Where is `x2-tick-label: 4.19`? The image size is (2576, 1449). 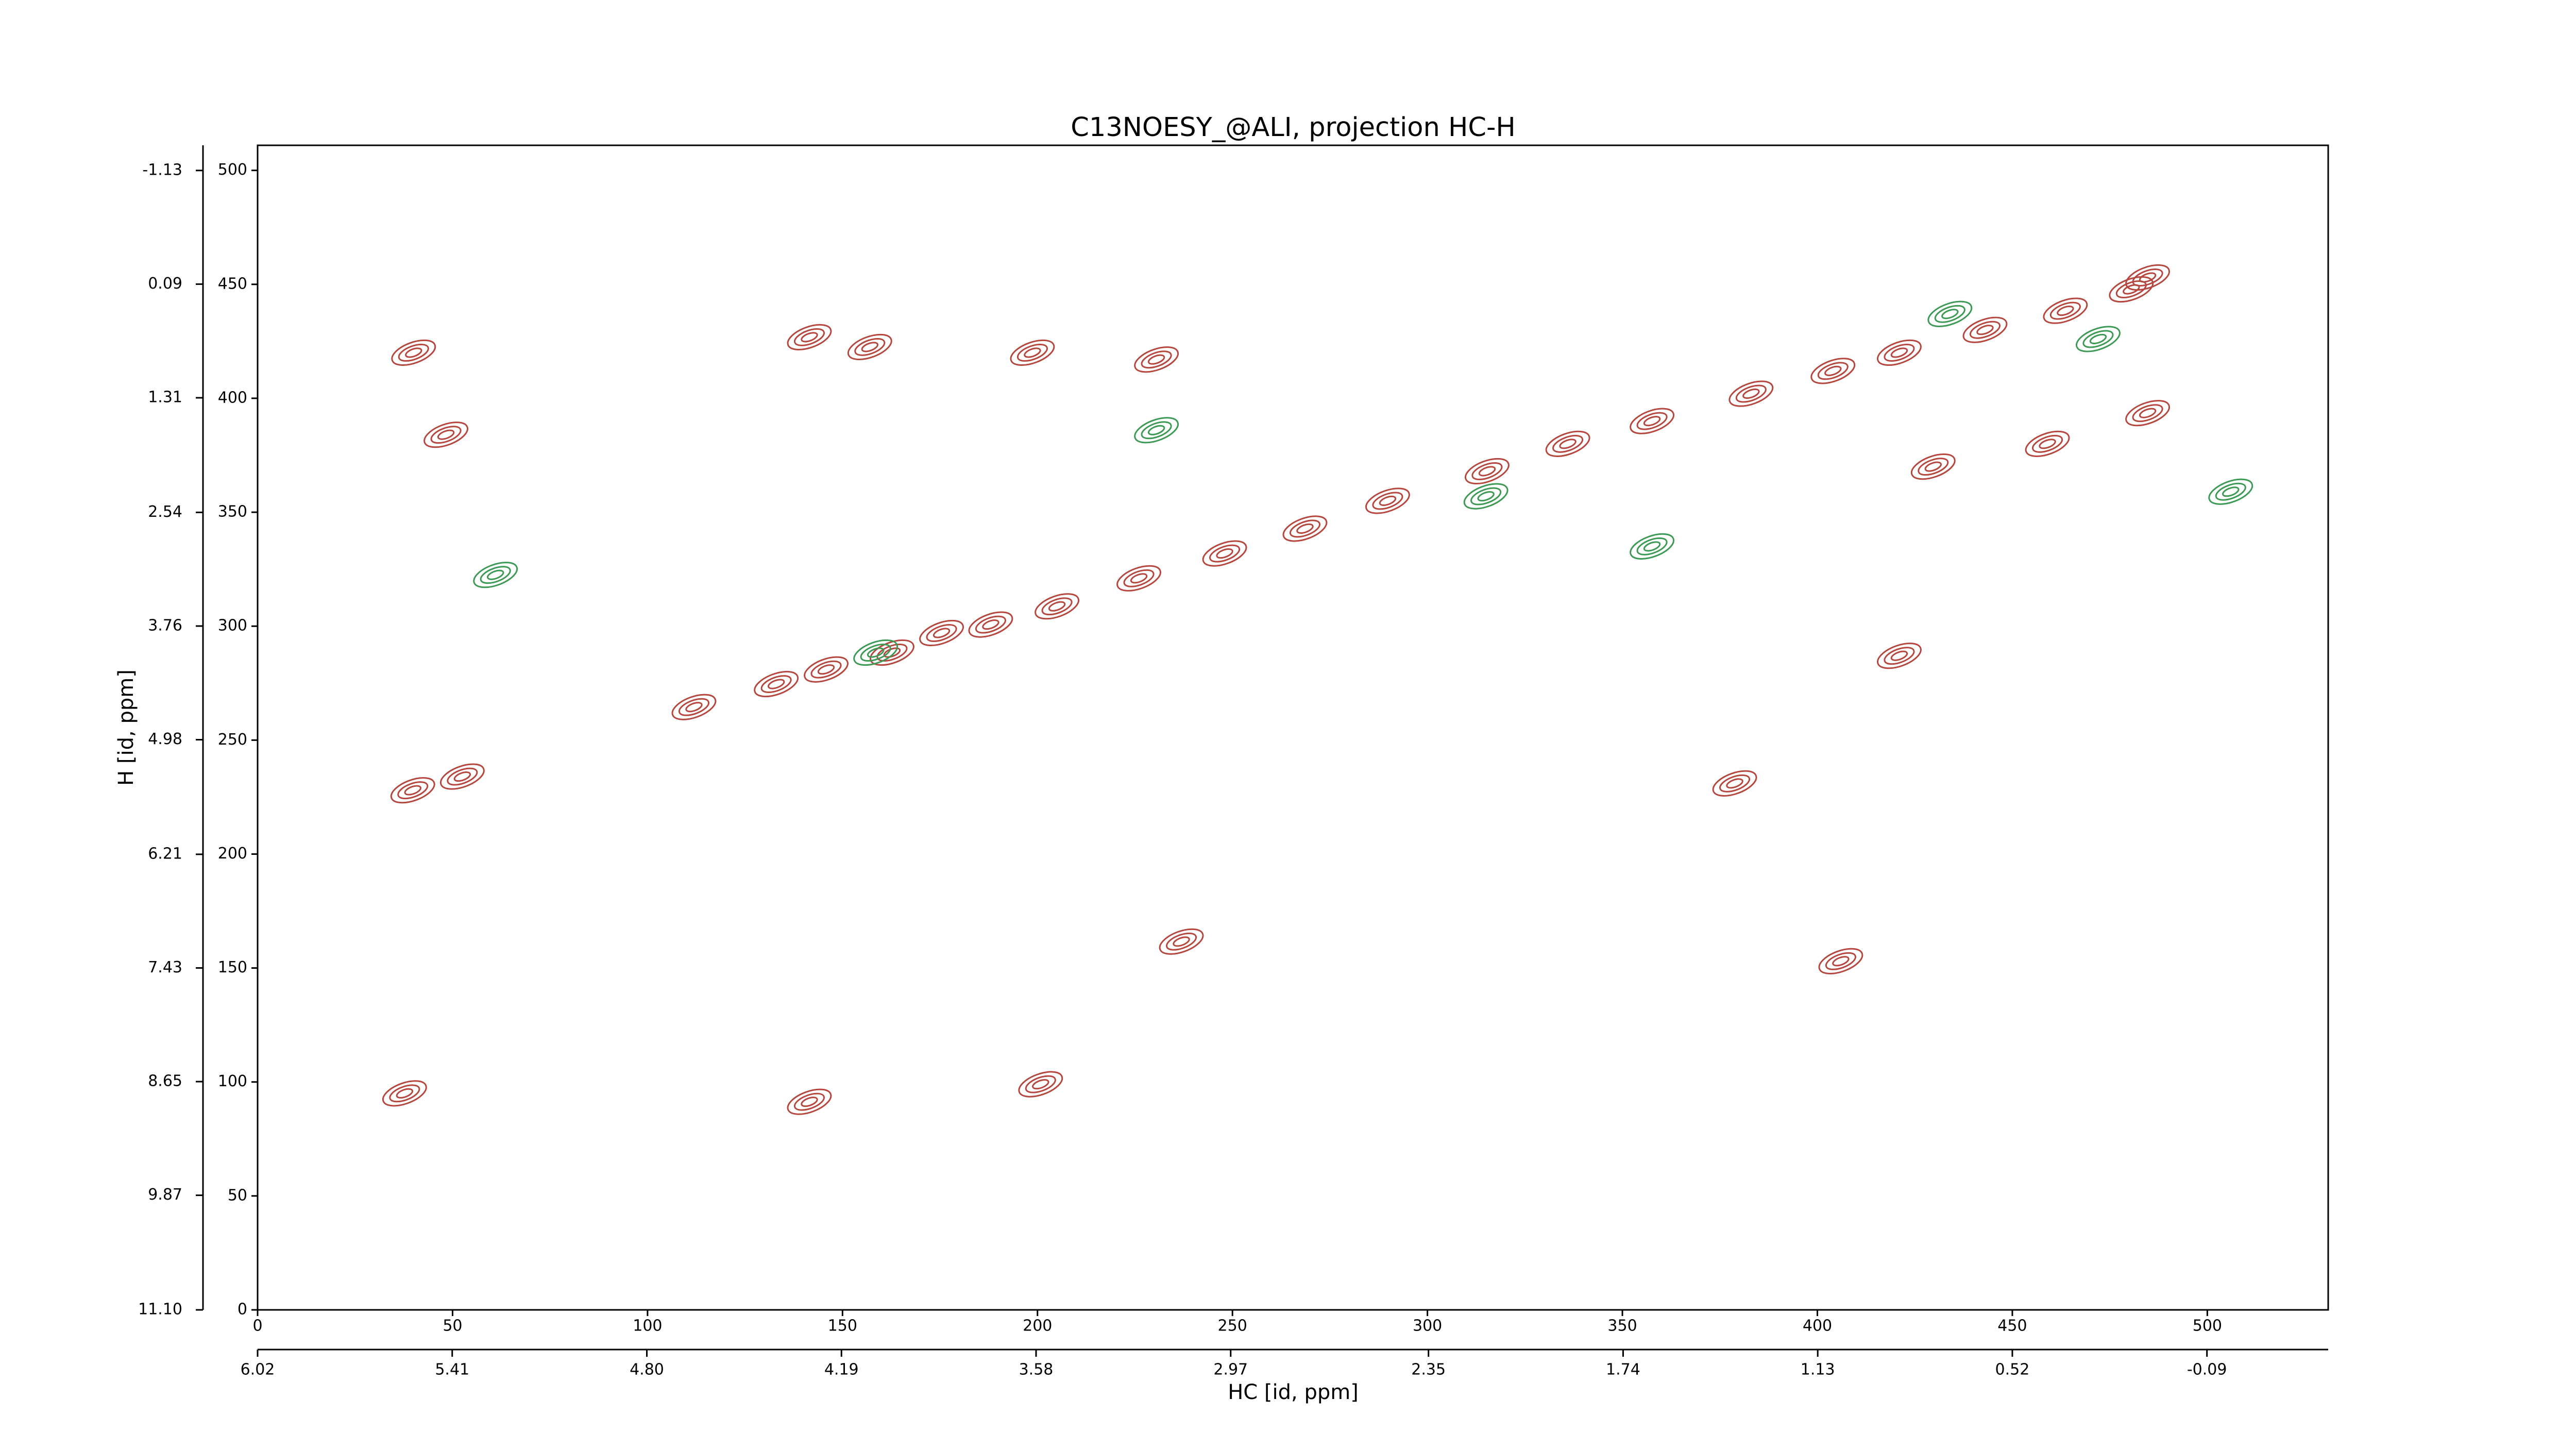
x2-tick-label: 4.19 is located at coordinates (841, 1370).